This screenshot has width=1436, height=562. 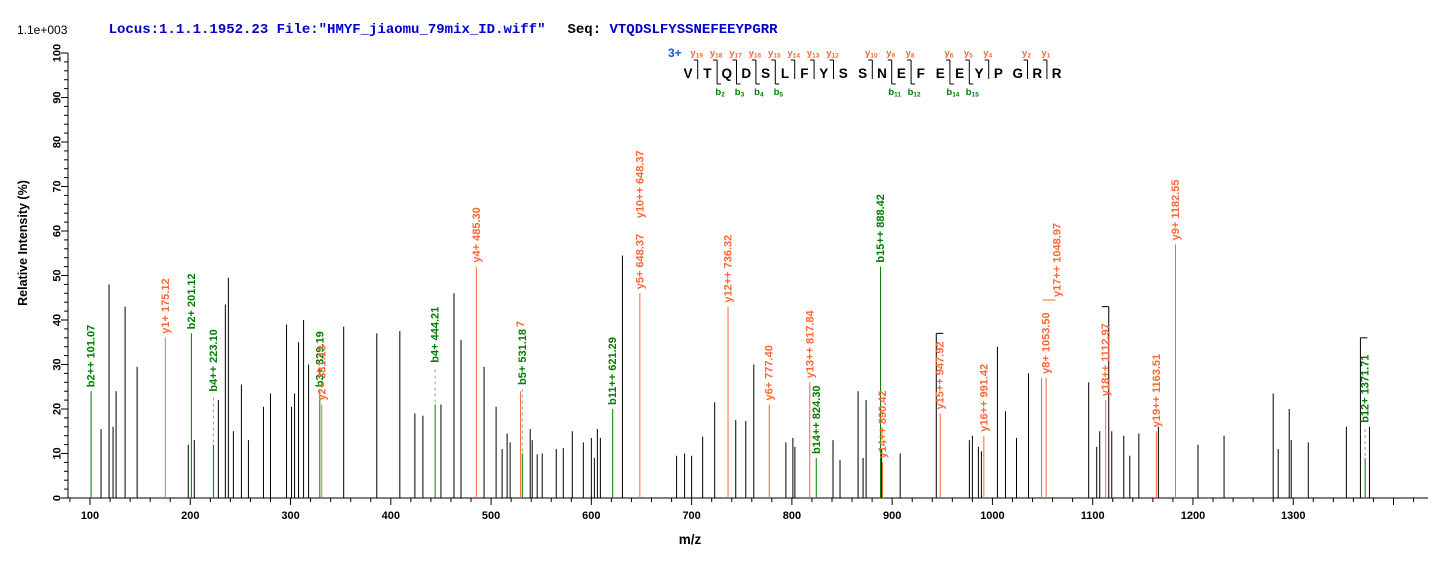 I want to click on peak-label: y14++ 890.42, so click(x=883, y=424).